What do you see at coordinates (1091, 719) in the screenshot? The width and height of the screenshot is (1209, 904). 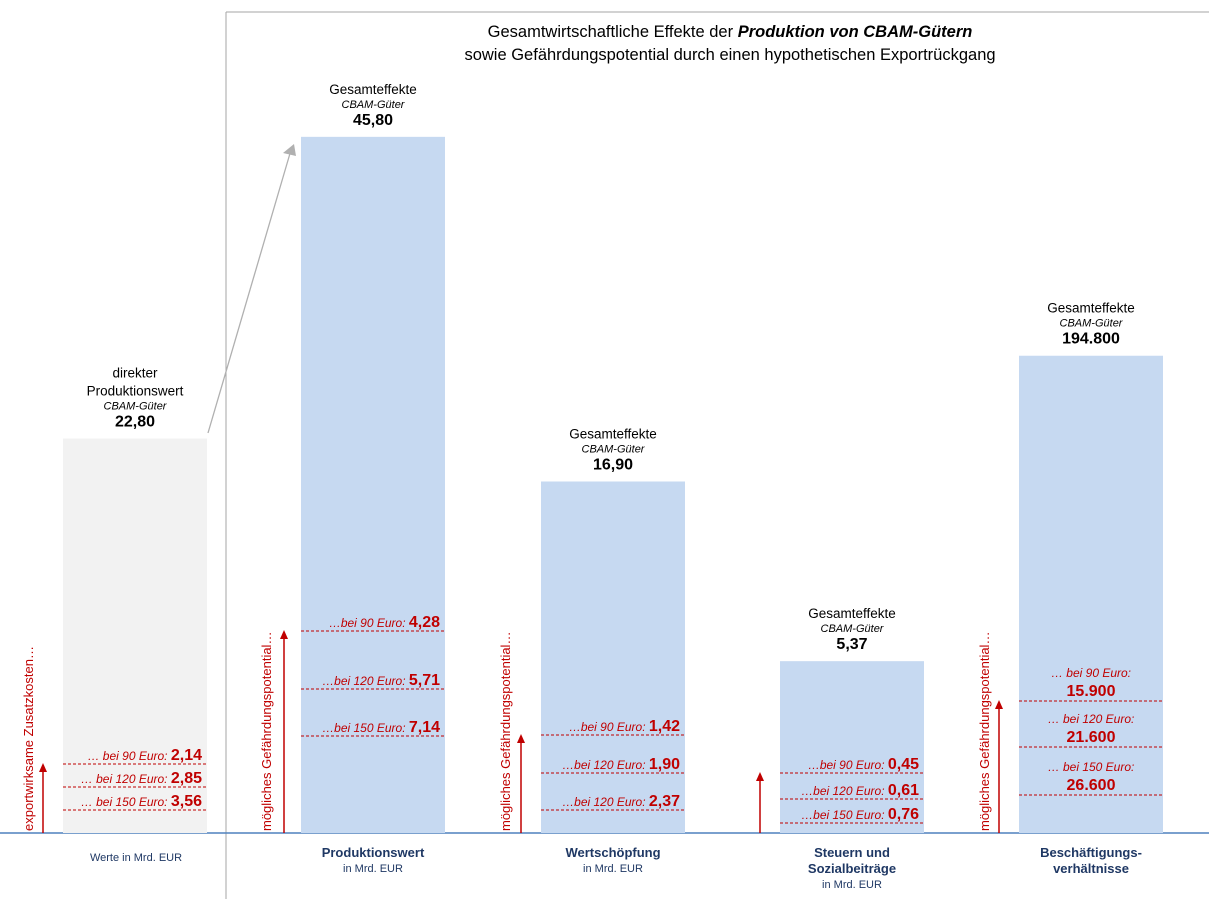 I see `scenario-label-beschaeftigung: … bei 120 Euro:` at bounding box center [1091, 719].